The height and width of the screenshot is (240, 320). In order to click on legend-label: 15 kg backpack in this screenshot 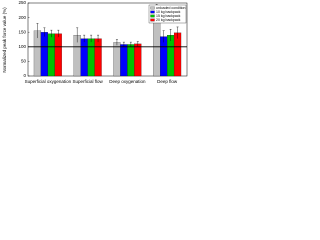, I will do `click(168, 16)`.